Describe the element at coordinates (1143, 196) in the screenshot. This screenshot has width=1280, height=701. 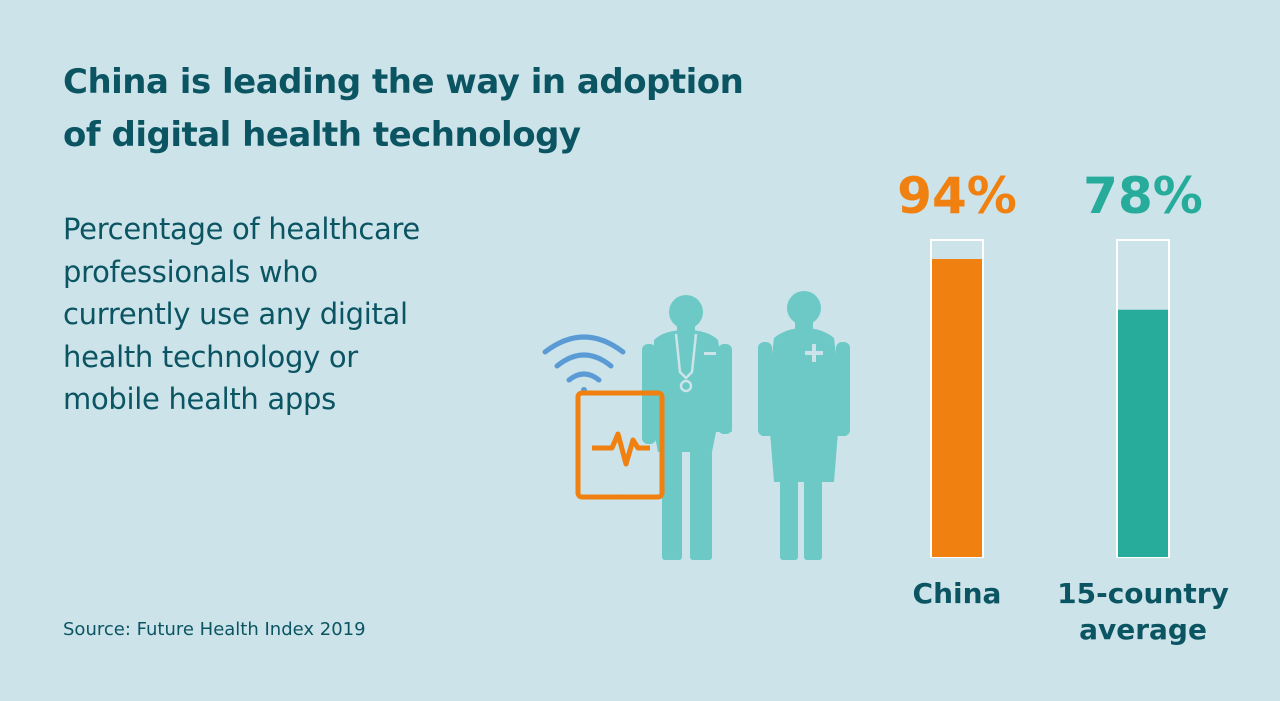
I see `value-label-average: 78%` at that location.